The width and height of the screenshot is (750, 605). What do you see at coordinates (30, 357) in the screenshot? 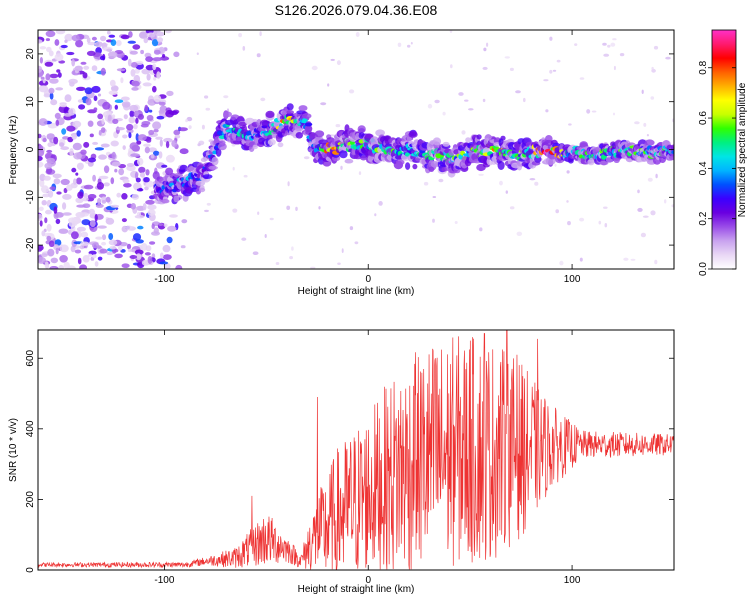
I see `y-tick-label: 600` at bounding box center [30, 357].